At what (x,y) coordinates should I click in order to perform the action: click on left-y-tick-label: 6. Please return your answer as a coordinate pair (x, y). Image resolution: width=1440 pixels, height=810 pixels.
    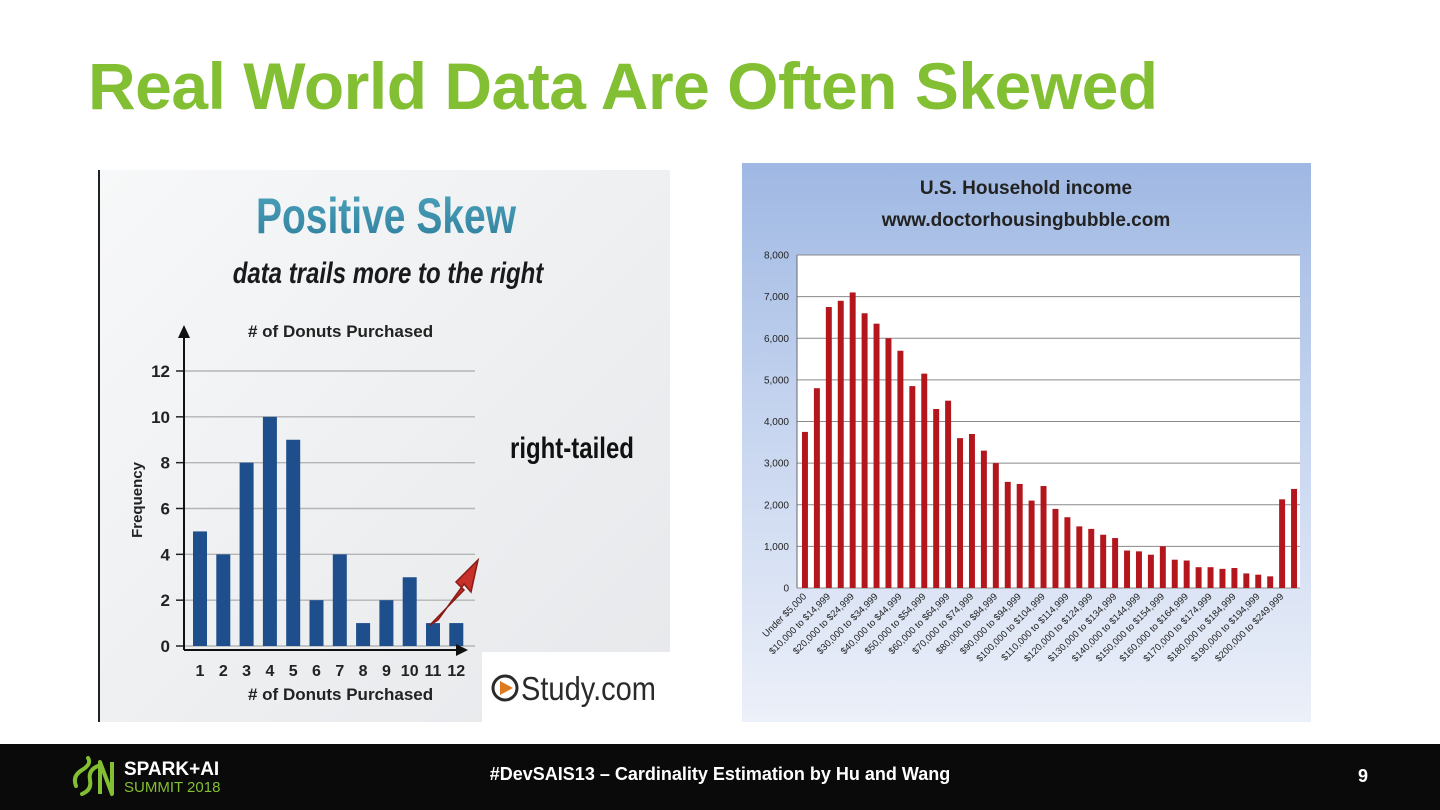
    Looking at the image, I should click on (165, 509).